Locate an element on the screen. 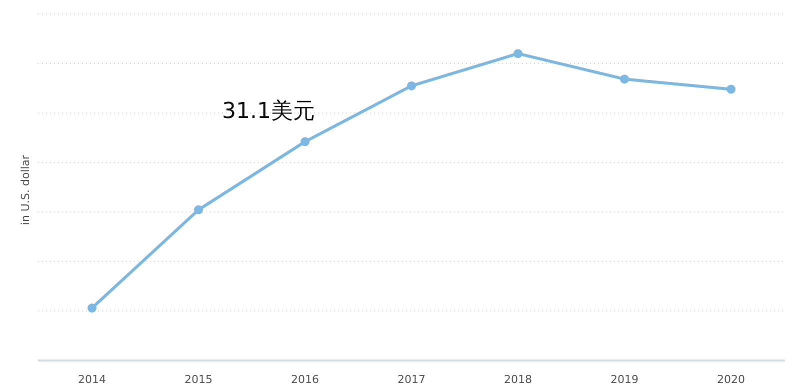 The height and width of the screenshot is (389, 810). x-tick-label: 2016 is located at coordinates (305, 379).